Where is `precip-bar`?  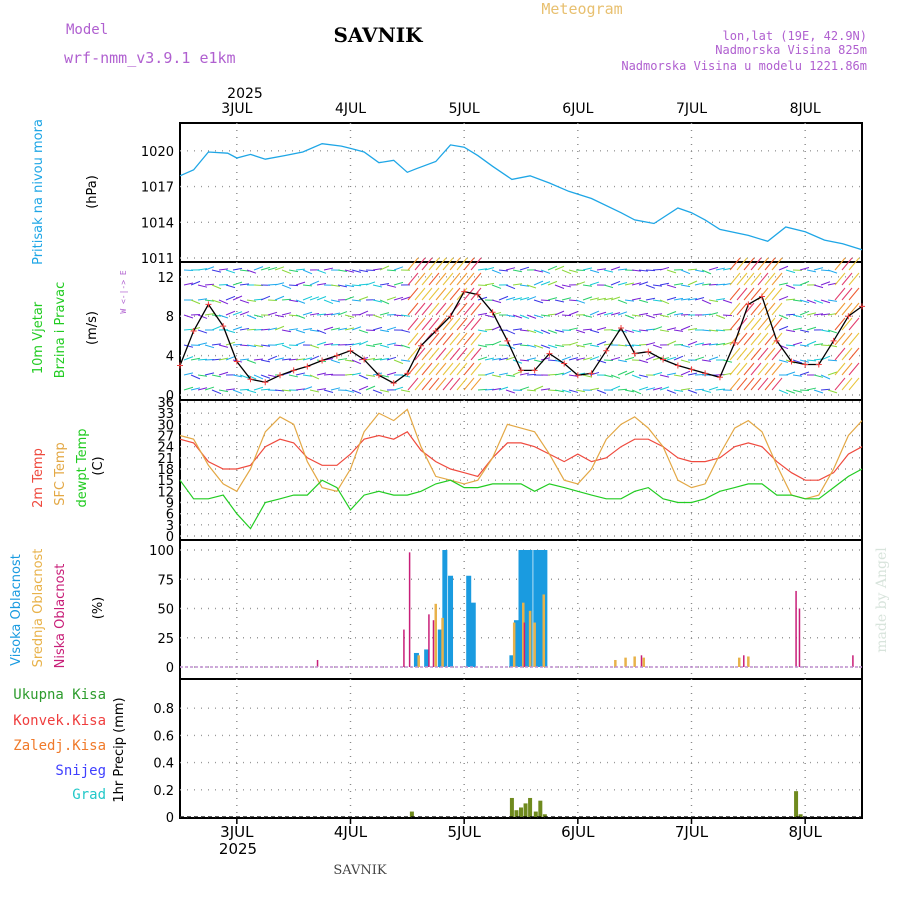 precip-bar is located at coordinates (411, 814).